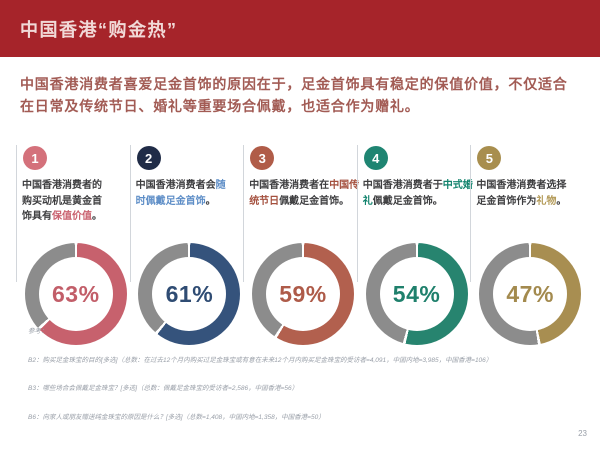 The width and height of the screenshot is (600, 449). What do you see at coordinates (375, 158) in the screenshot?
I see `reason-number-badge: 4` at bounding box center [375, 158].